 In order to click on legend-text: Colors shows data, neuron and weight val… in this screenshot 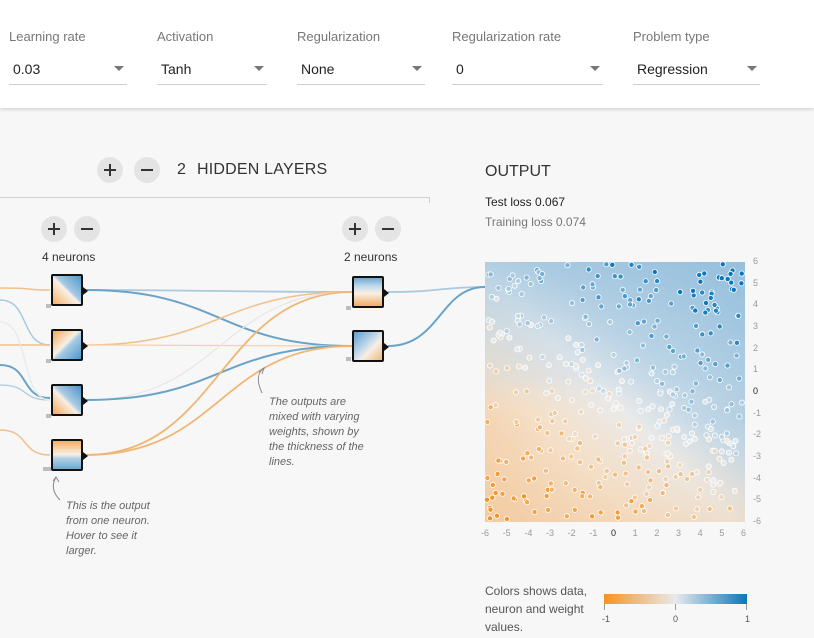, I will do `click(536, 609)`.